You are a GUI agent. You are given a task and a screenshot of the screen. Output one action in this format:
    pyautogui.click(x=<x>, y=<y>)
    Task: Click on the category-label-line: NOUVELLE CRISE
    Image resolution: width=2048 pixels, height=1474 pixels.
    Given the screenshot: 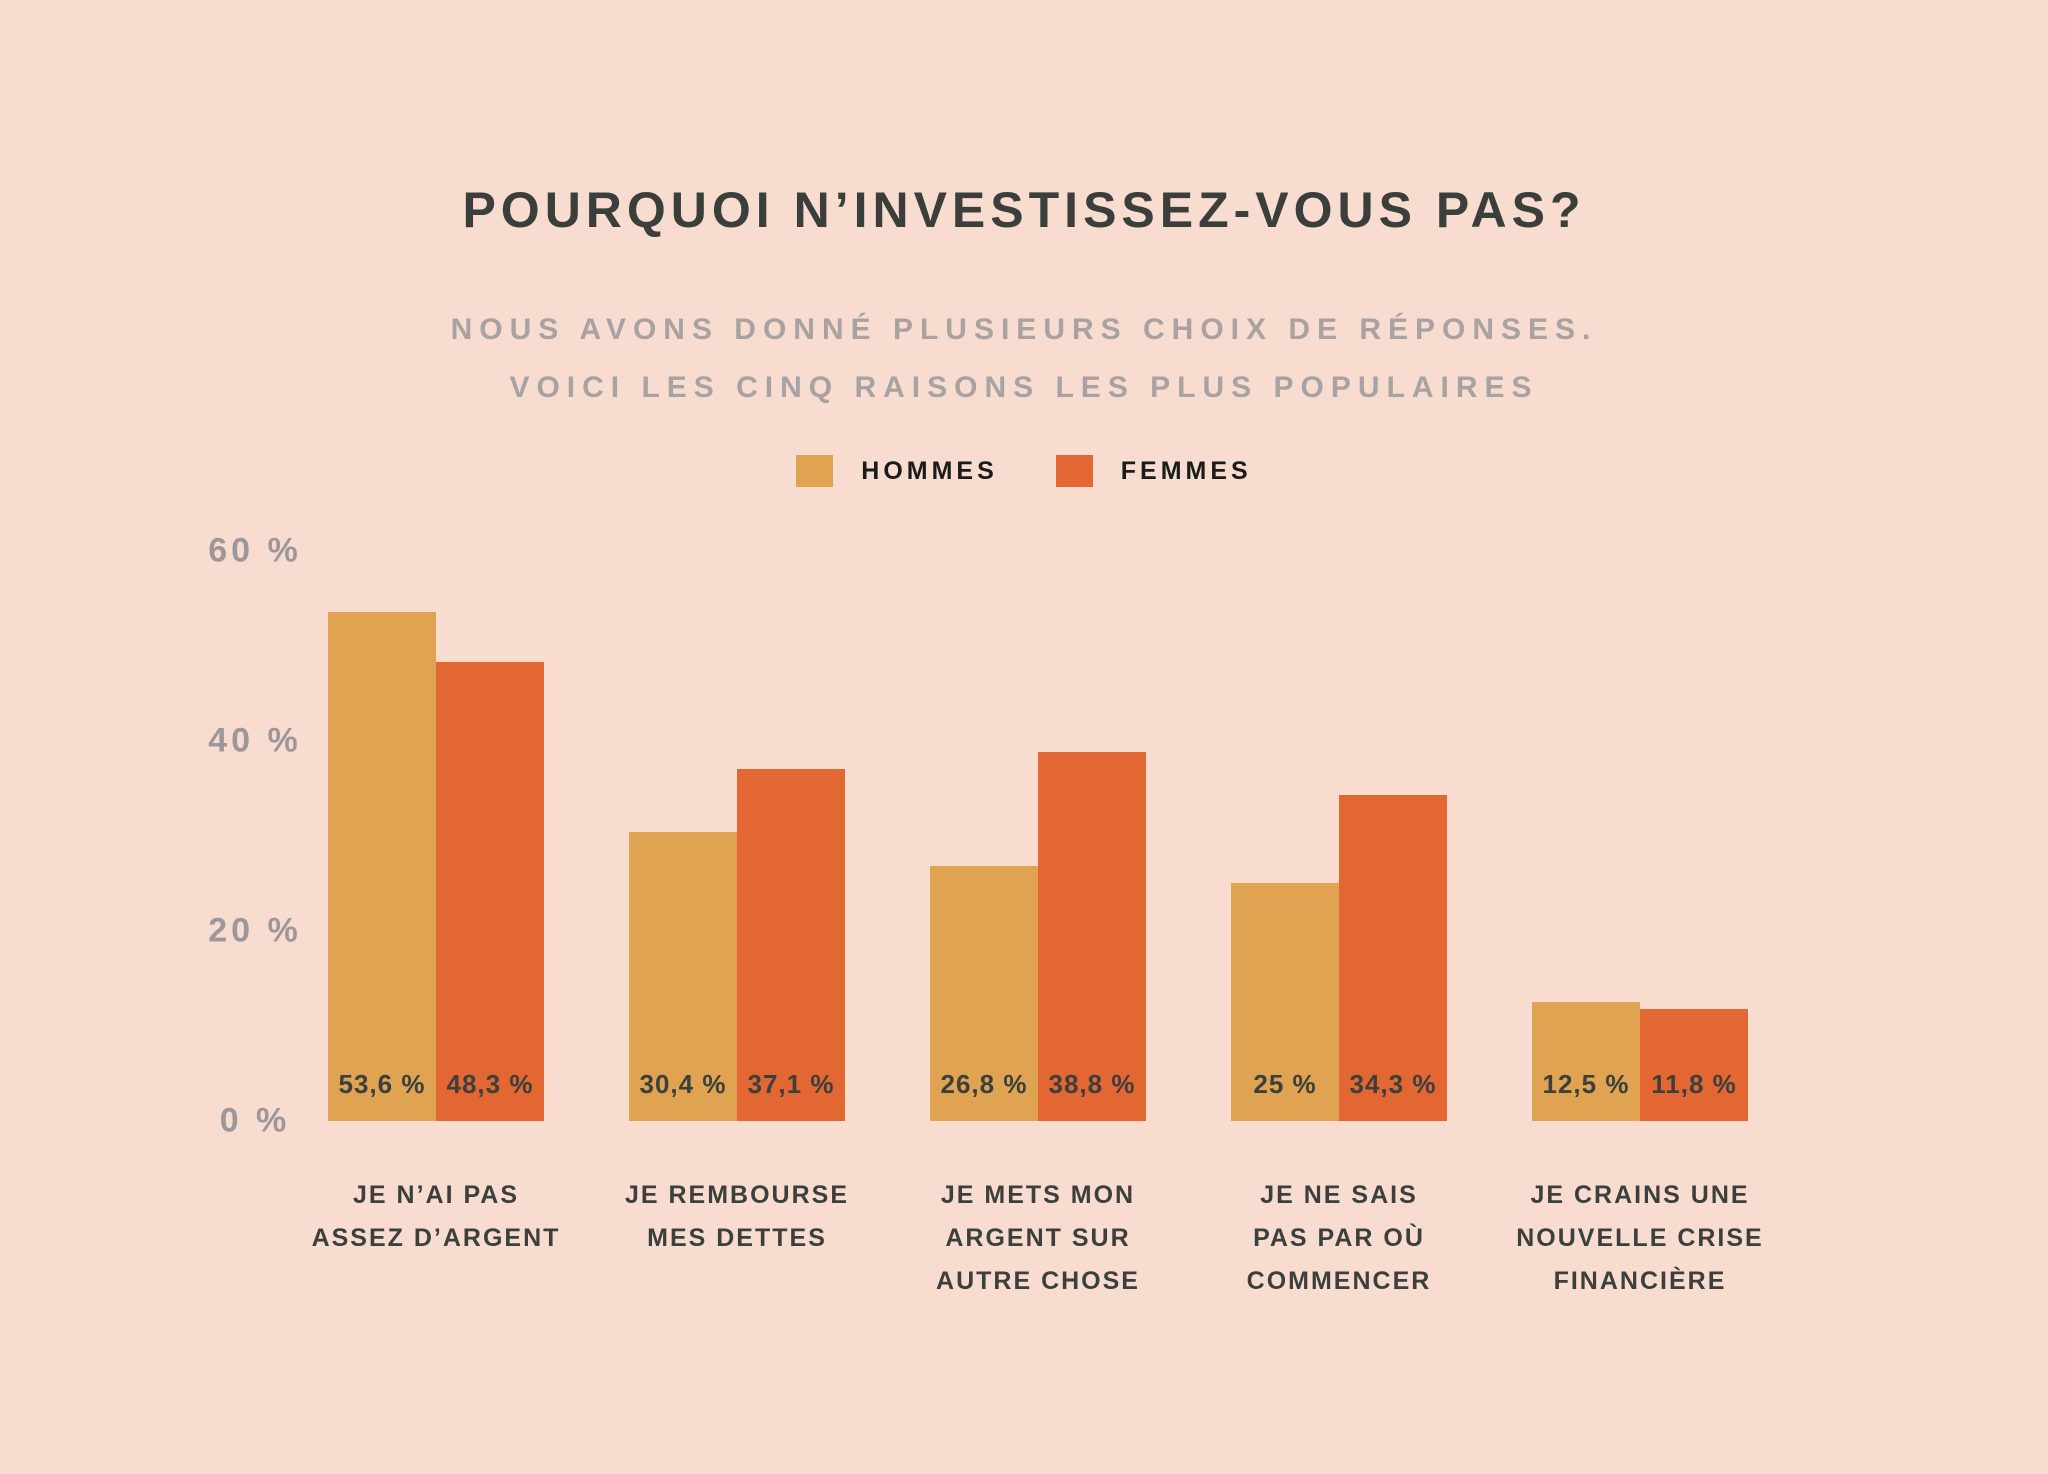 What is the action you would take?
    pyautogui.click(x=1640, y=1238)
    